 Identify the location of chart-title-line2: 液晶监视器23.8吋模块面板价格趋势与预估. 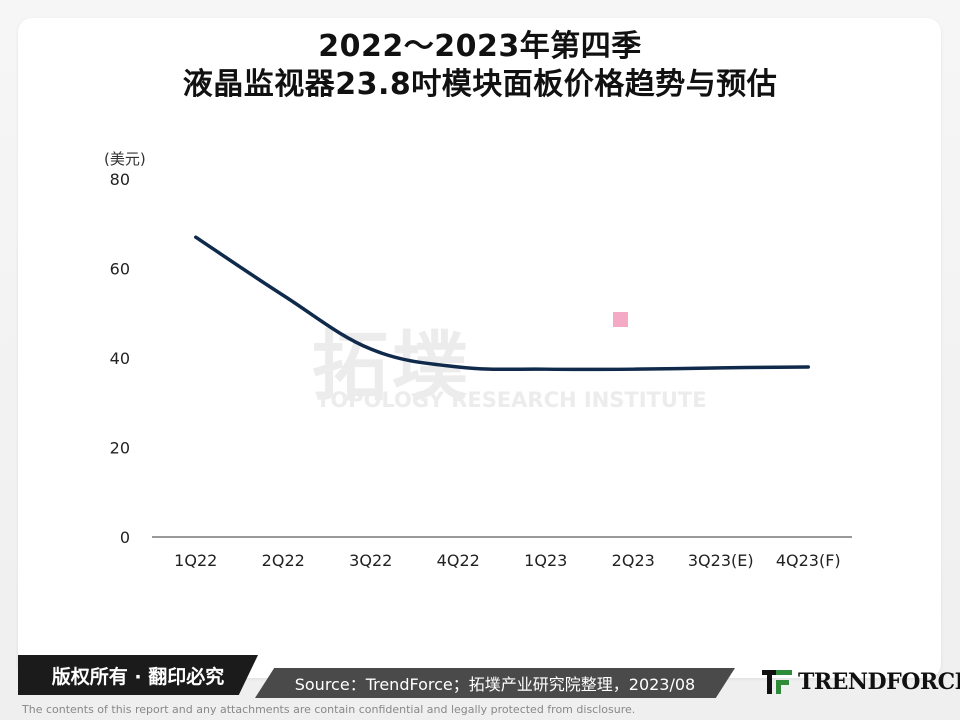
(480, 84).